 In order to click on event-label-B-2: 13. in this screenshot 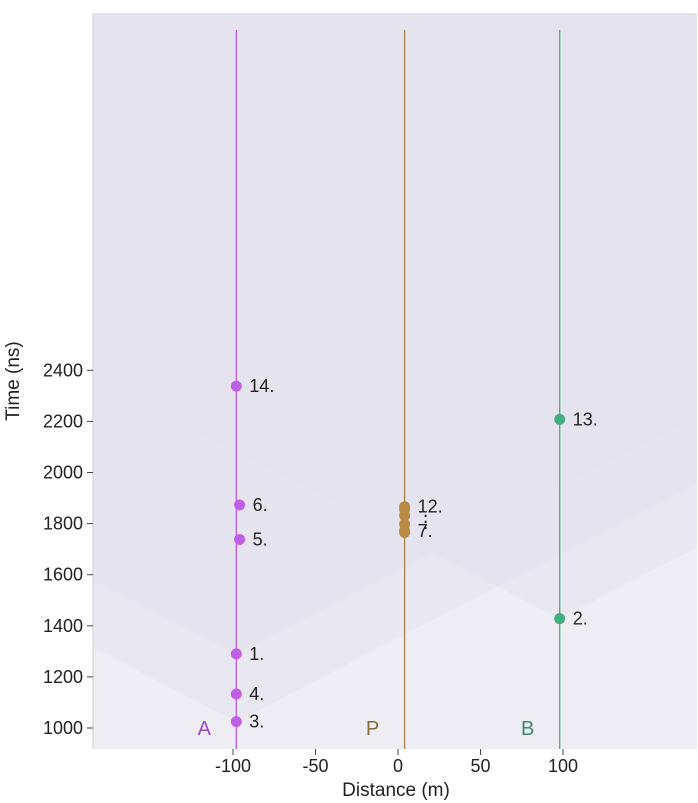, I will do `click(585, 419)`.